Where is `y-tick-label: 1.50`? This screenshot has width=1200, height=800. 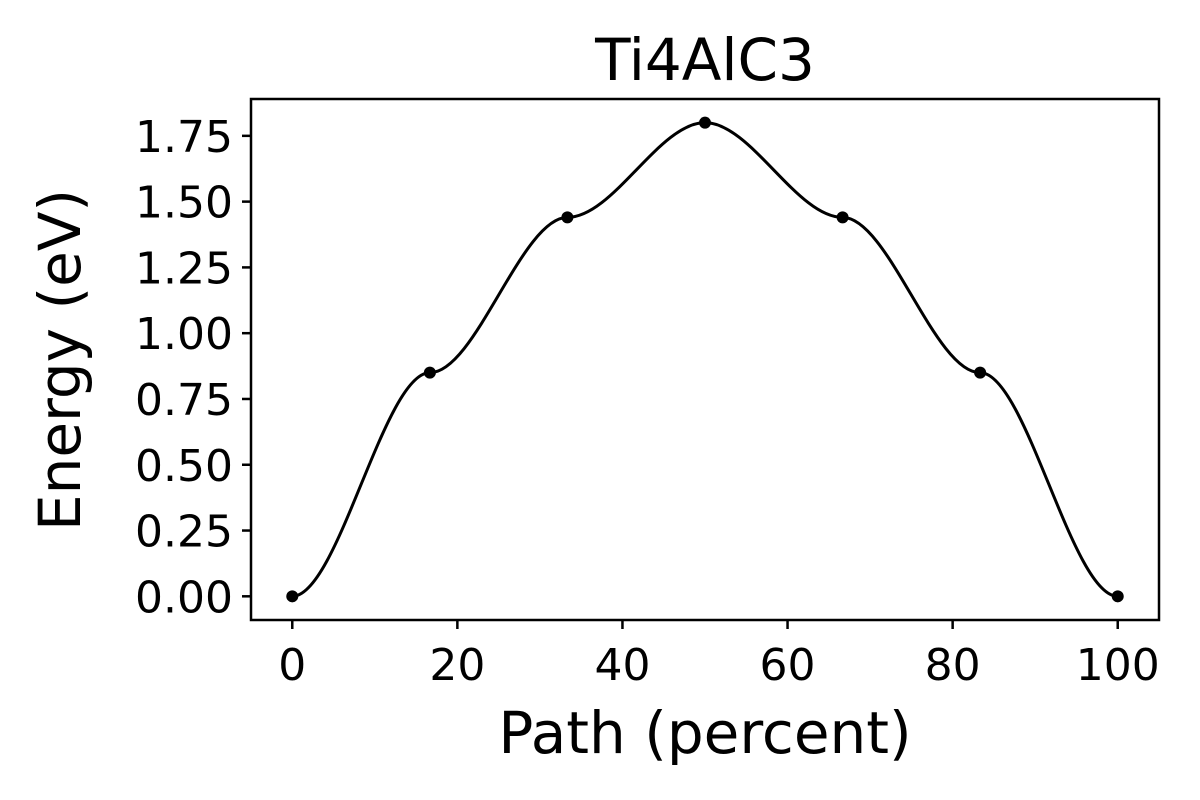 y-tick-label: 1.50 is located at coordinates (184, 203).